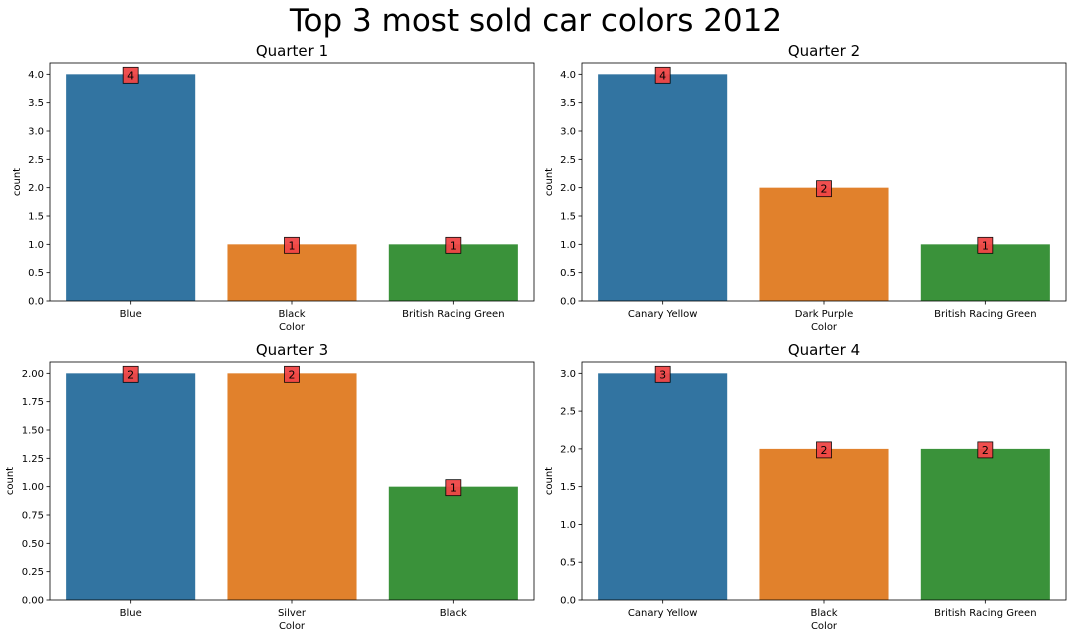  I want to click on figure-title: Top 3 most sold car colors 2012, so click(535, 21).